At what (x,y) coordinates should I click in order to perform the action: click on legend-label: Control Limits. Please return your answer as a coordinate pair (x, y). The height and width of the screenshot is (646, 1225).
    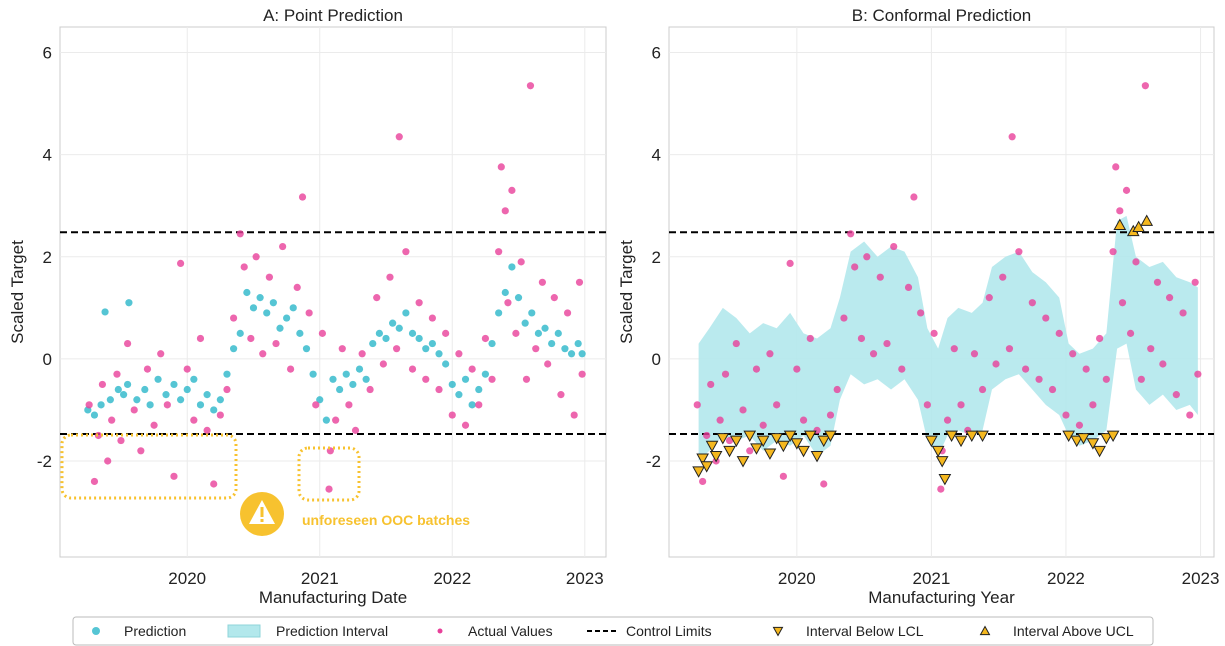
    Looking at the image, I should click on (669, 631).